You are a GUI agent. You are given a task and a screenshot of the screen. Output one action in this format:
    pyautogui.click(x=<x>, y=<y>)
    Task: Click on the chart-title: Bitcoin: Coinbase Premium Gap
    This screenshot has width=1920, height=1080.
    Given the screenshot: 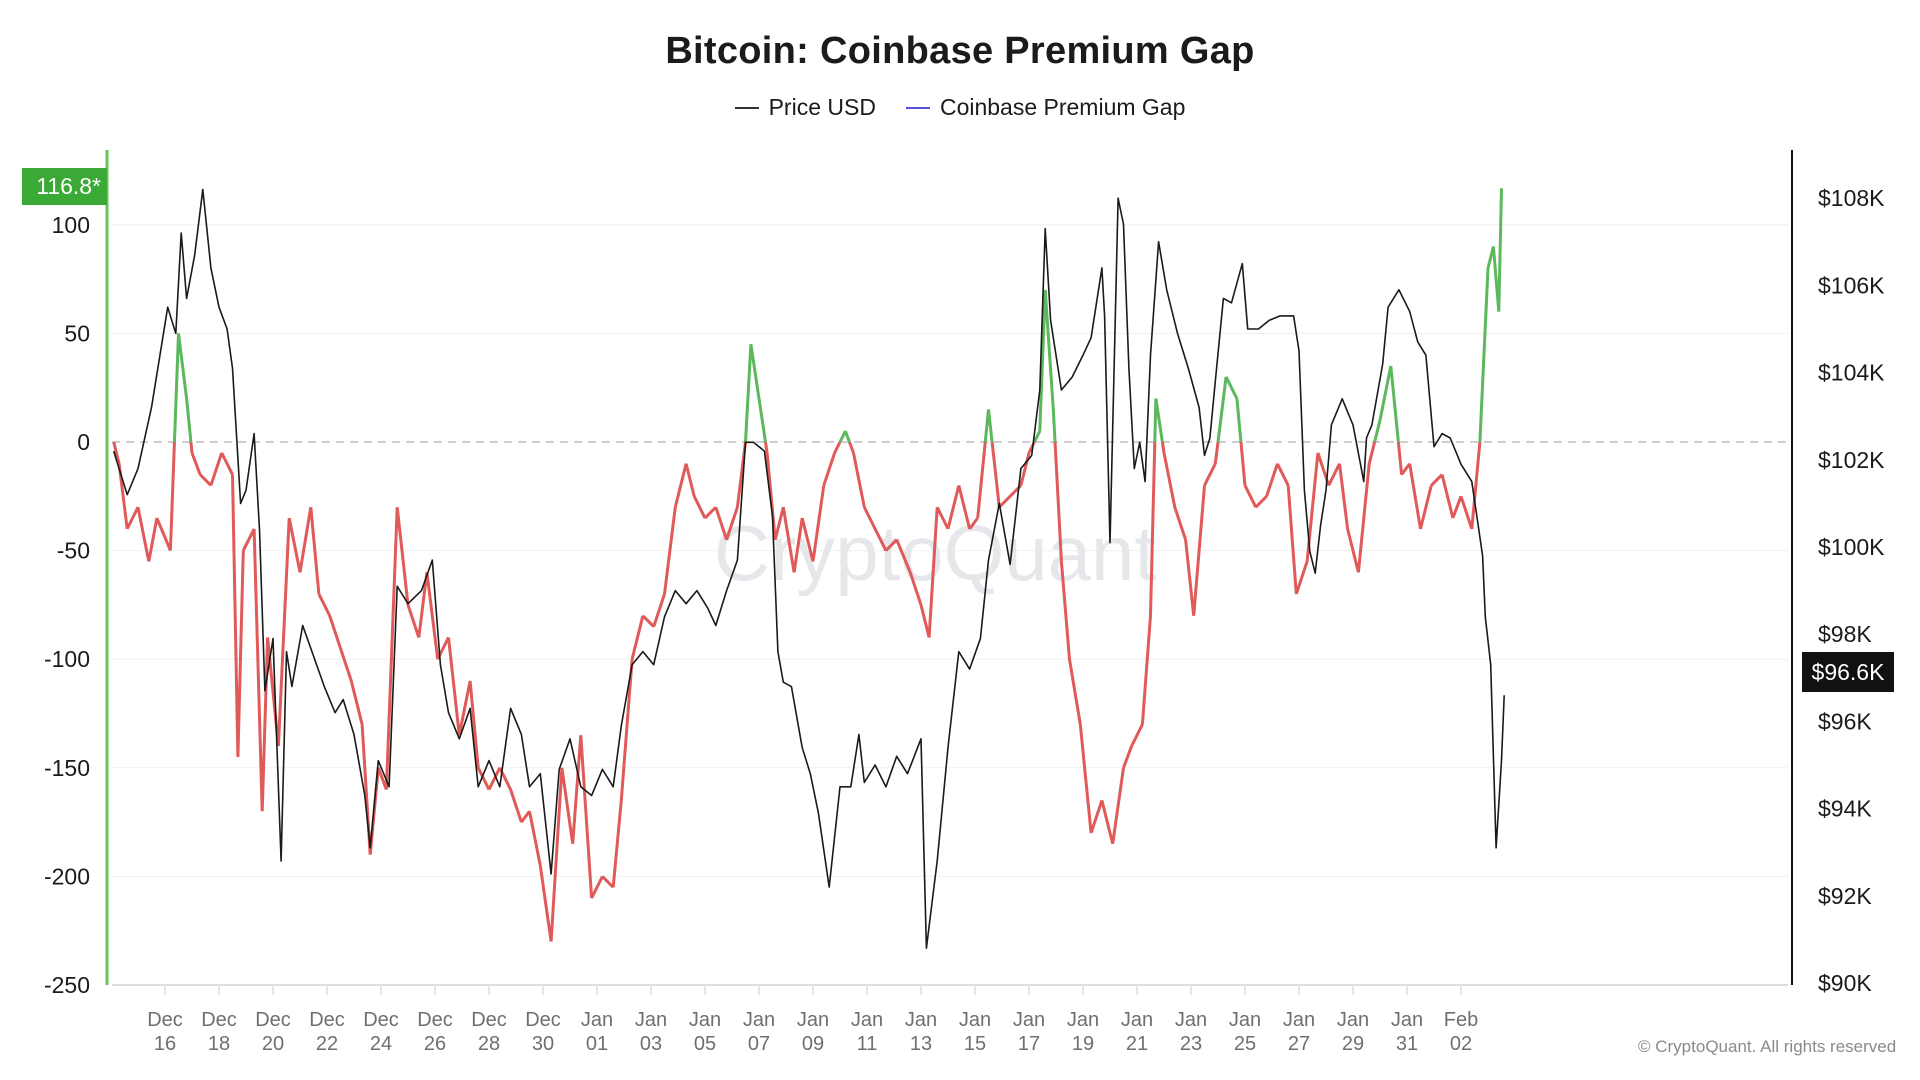 What is the action you would take?
    pyautogui.click(x=960, y=51)
    